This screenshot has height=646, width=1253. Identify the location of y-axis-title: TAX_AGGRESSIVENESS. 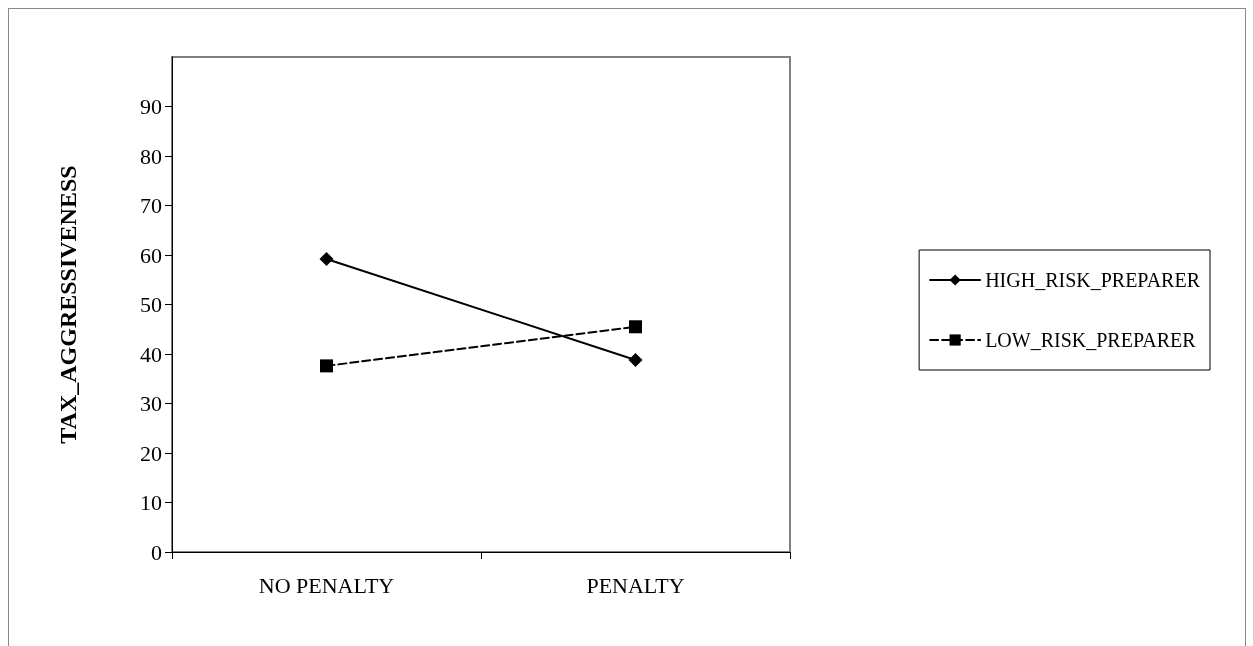
(68, 304).